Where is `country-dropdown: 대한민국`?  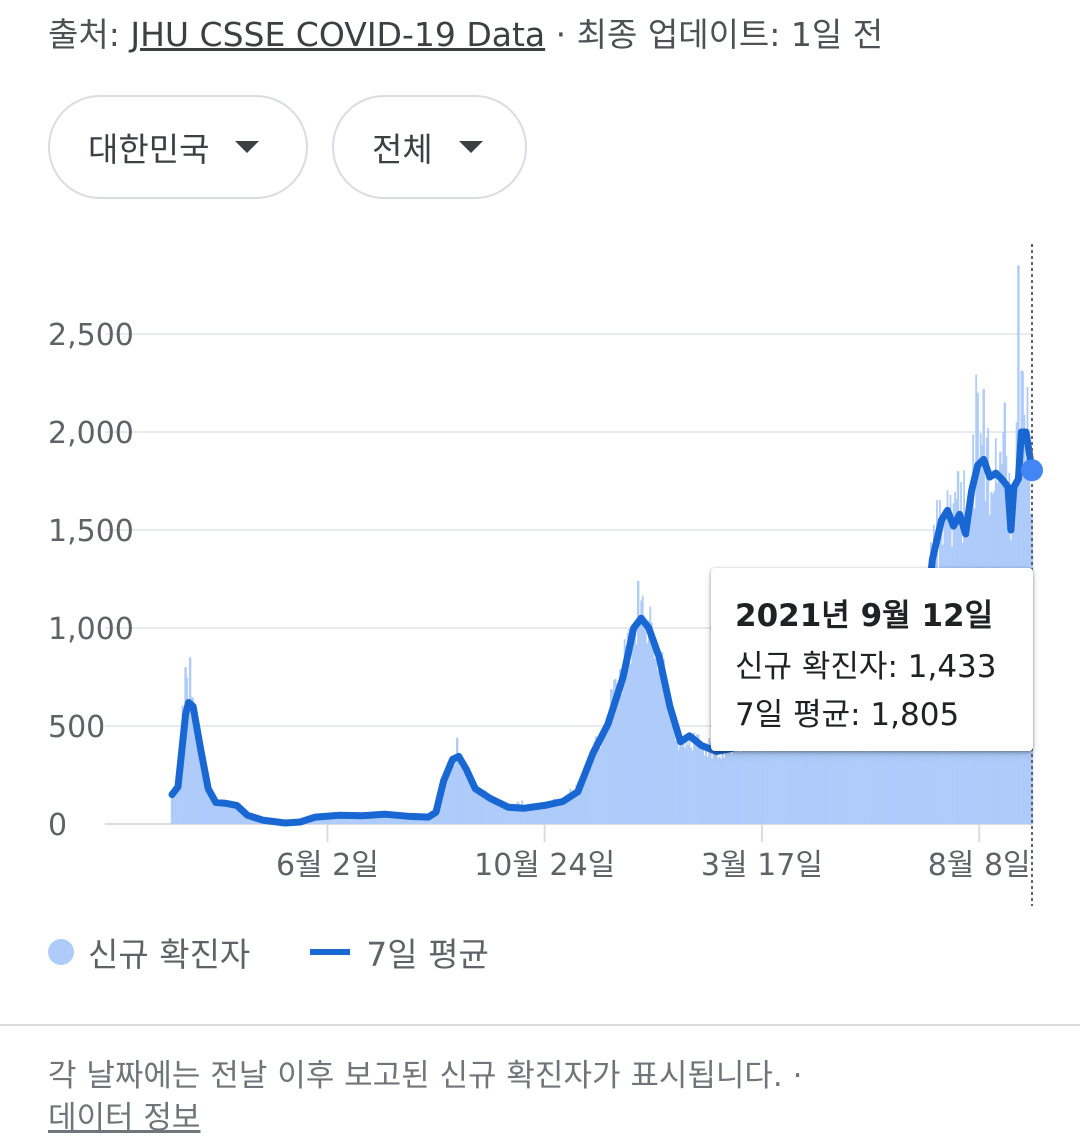
country-dropdown: 대한민국 is located at coordinates (178, 147).